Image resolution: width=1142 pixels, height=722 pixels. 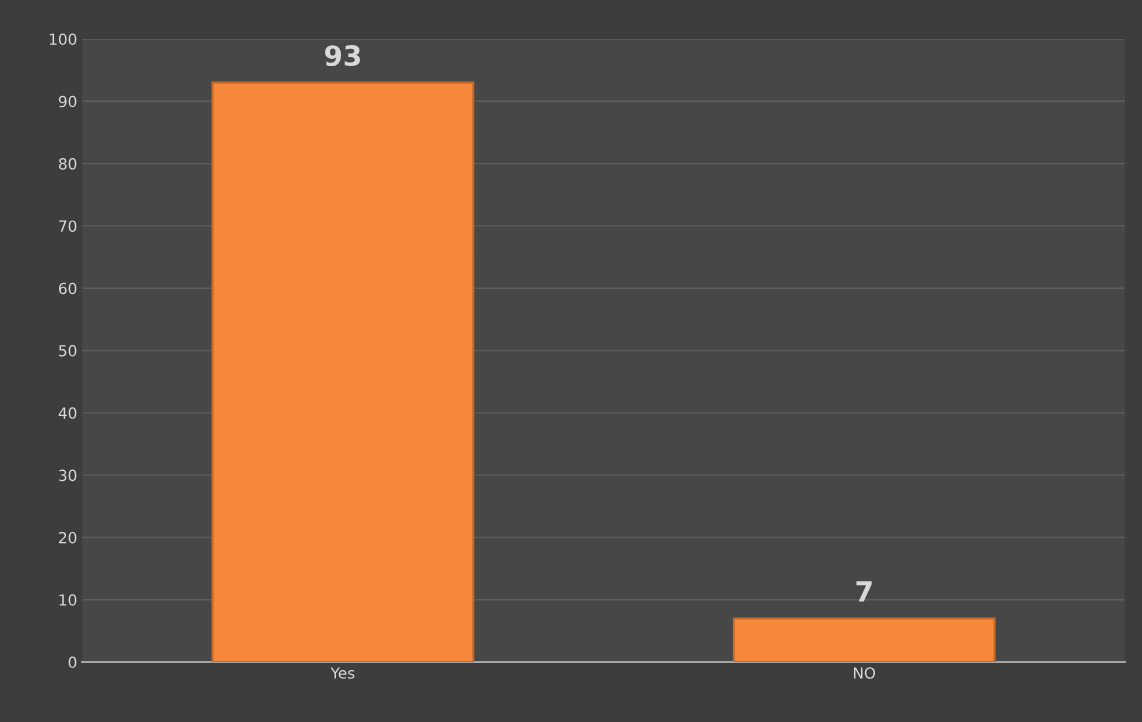 What do you see at coordinates (68, 226) in the screenshot?
I see `y-tick-label: 70` at bounding box center [68, 226].